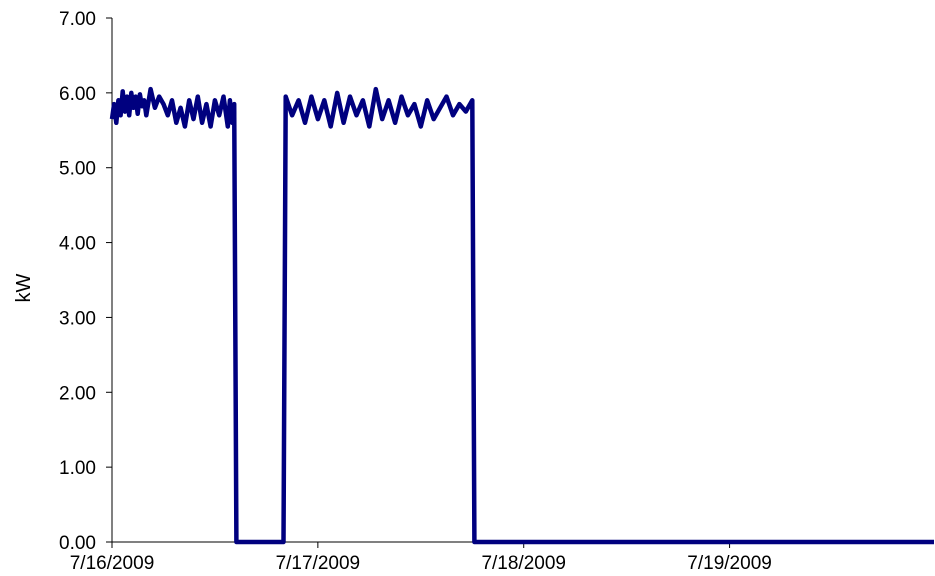 This screenshot has width=935, height=576. I want to click on y-tick-label: 3.00, so click(77, 318).